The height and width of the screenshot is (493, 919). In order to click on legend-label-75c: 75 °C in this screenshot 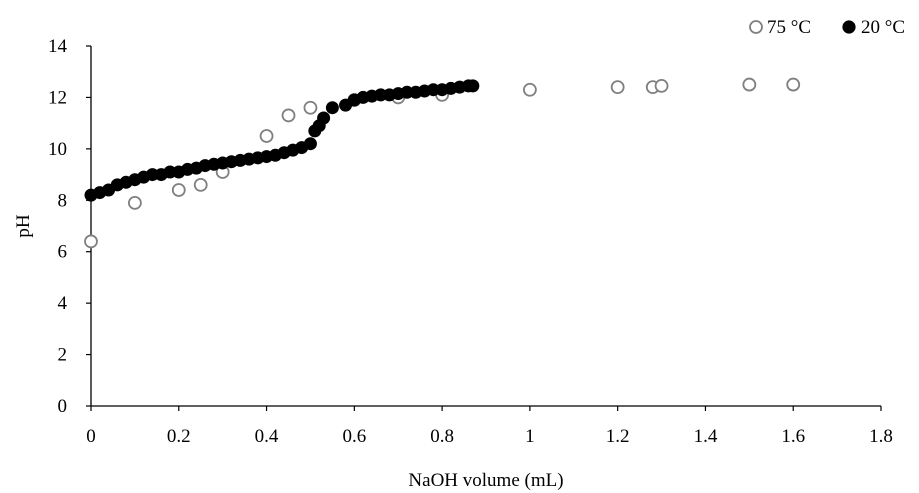, I will do `click(789, 27)`.